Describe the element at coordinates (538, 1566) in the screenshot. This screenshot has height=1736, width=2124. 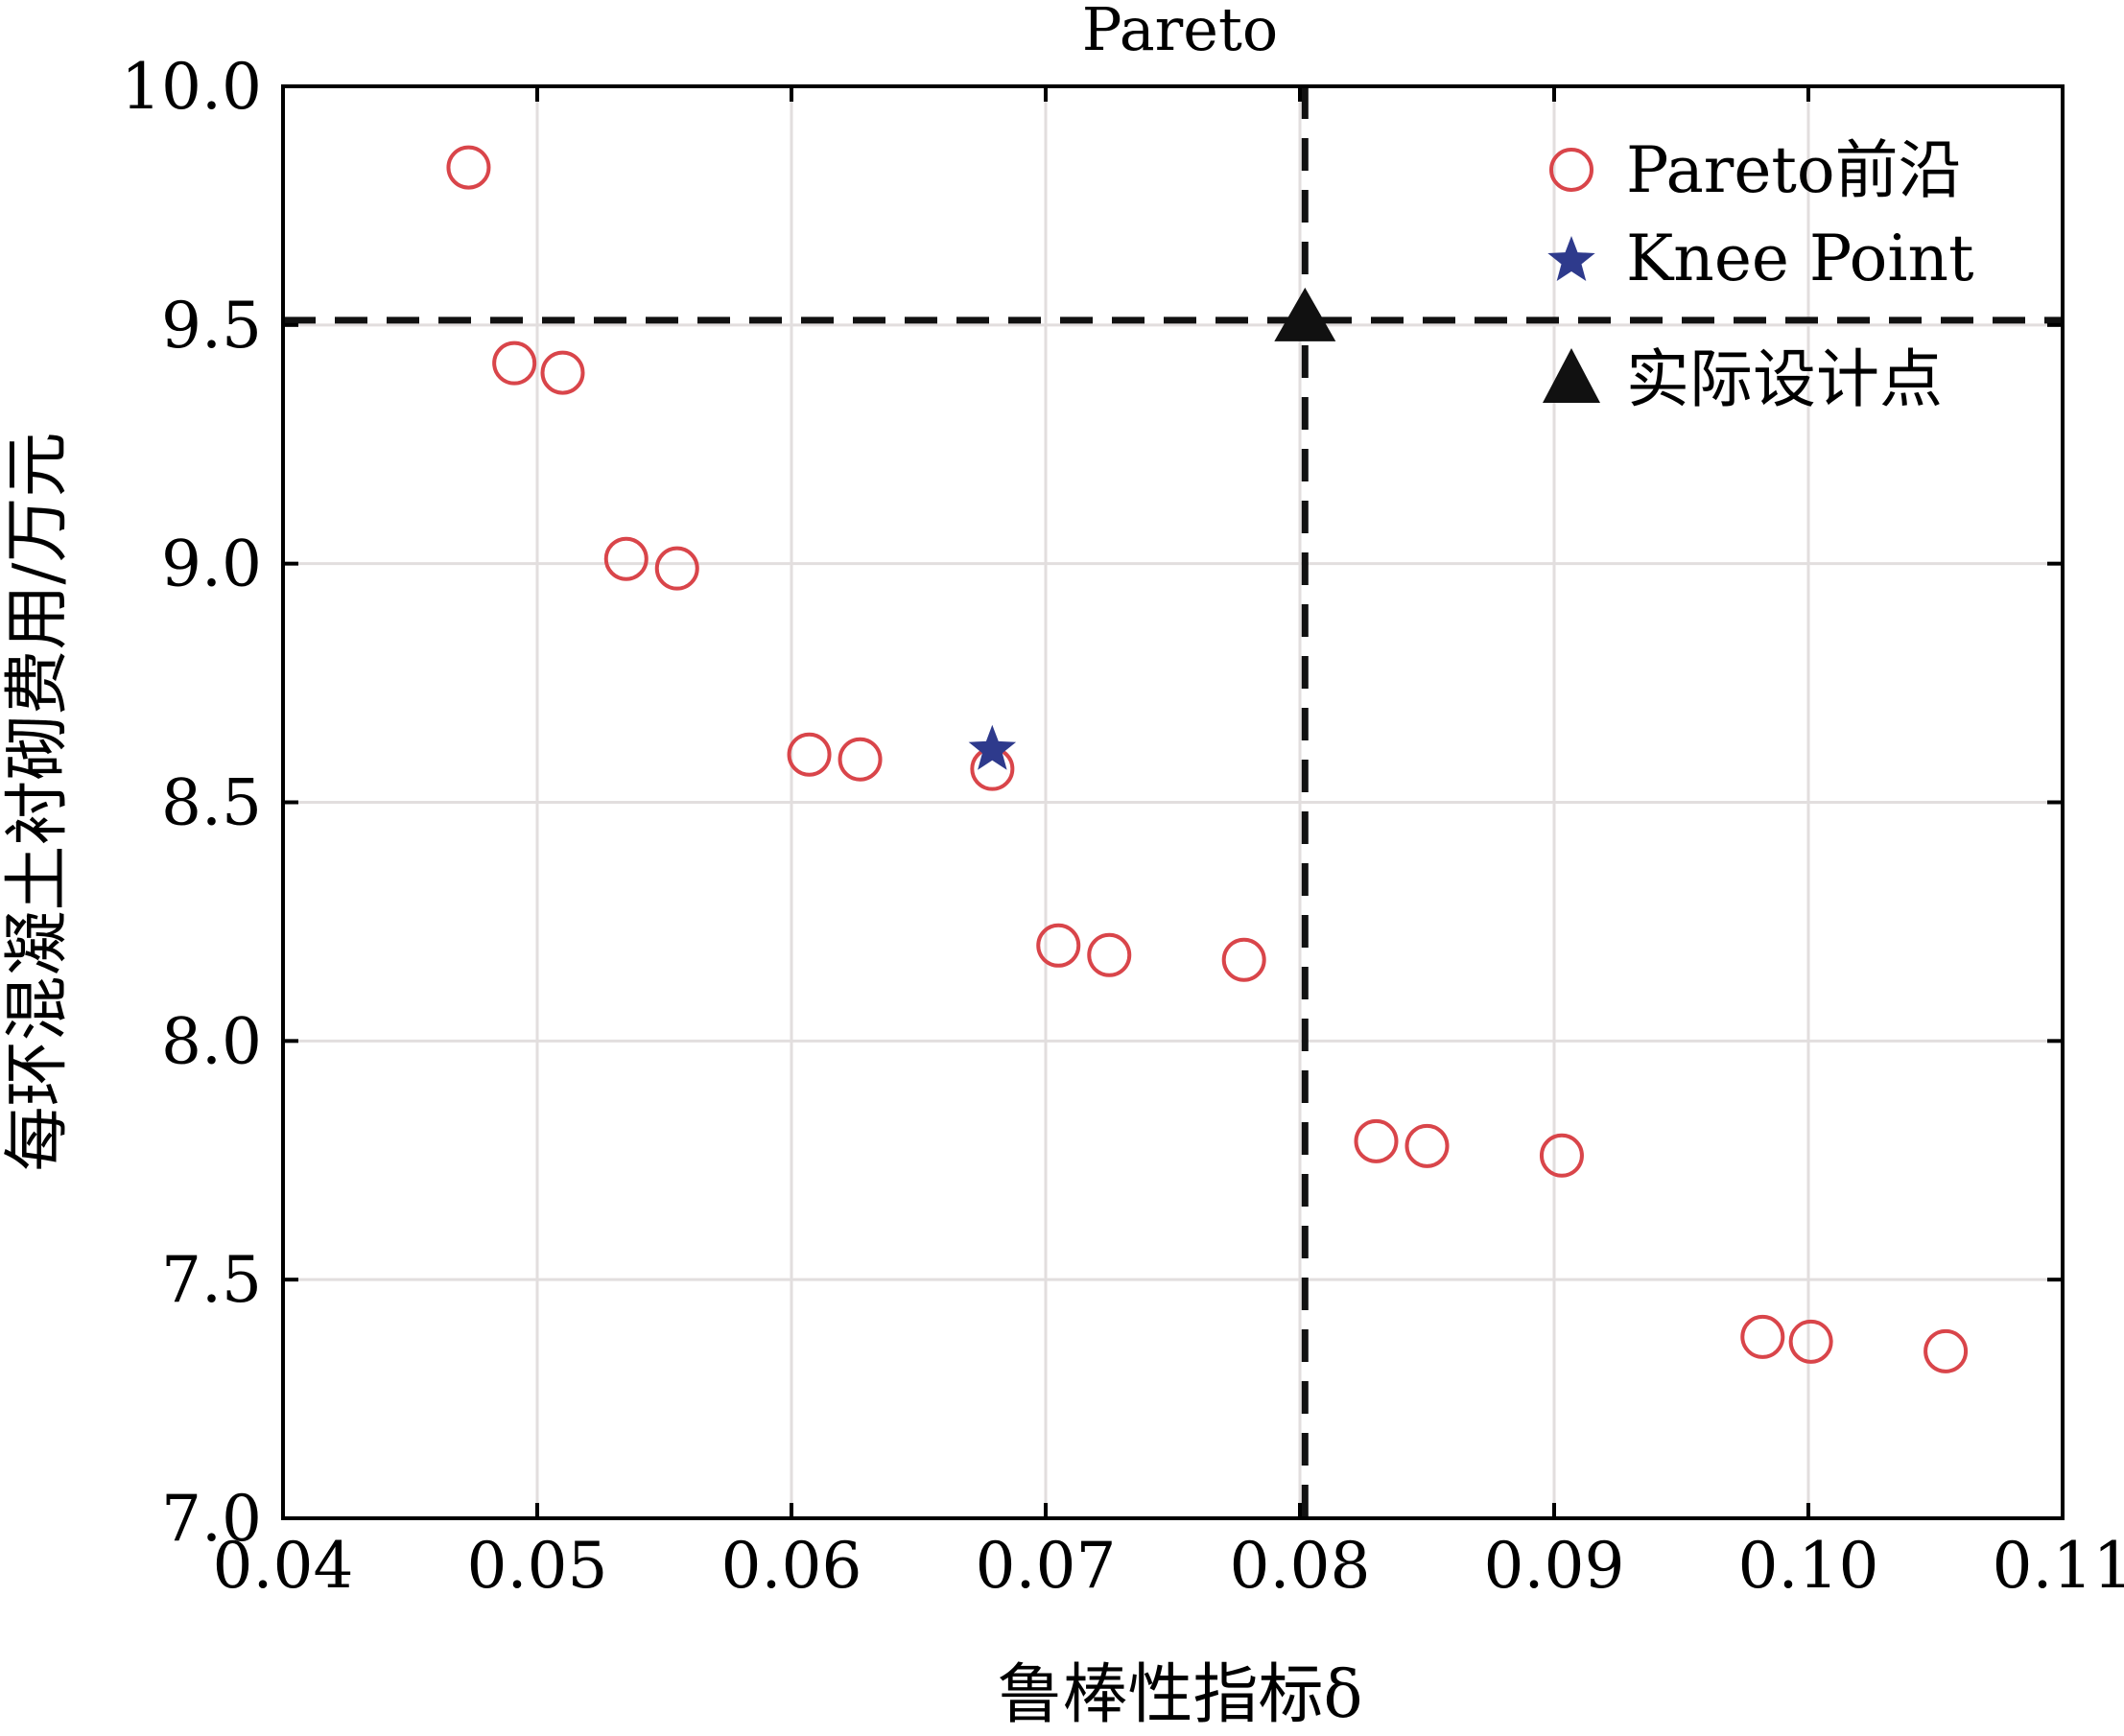
I see `x-tick-label: 0.05` at that location.